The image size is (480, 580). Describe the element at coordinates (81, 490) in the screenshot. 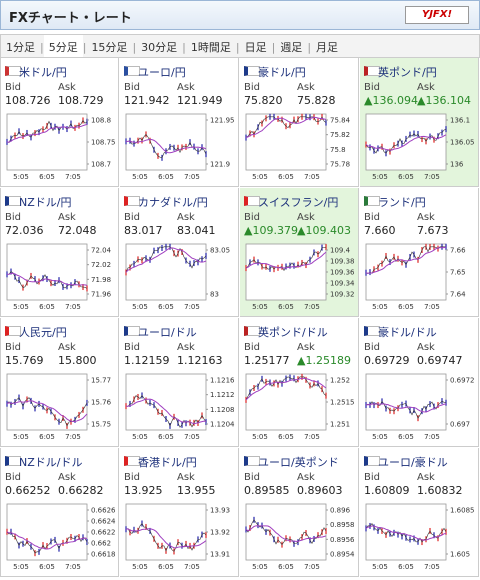

I see `ask-value: 0.66282` at that location.